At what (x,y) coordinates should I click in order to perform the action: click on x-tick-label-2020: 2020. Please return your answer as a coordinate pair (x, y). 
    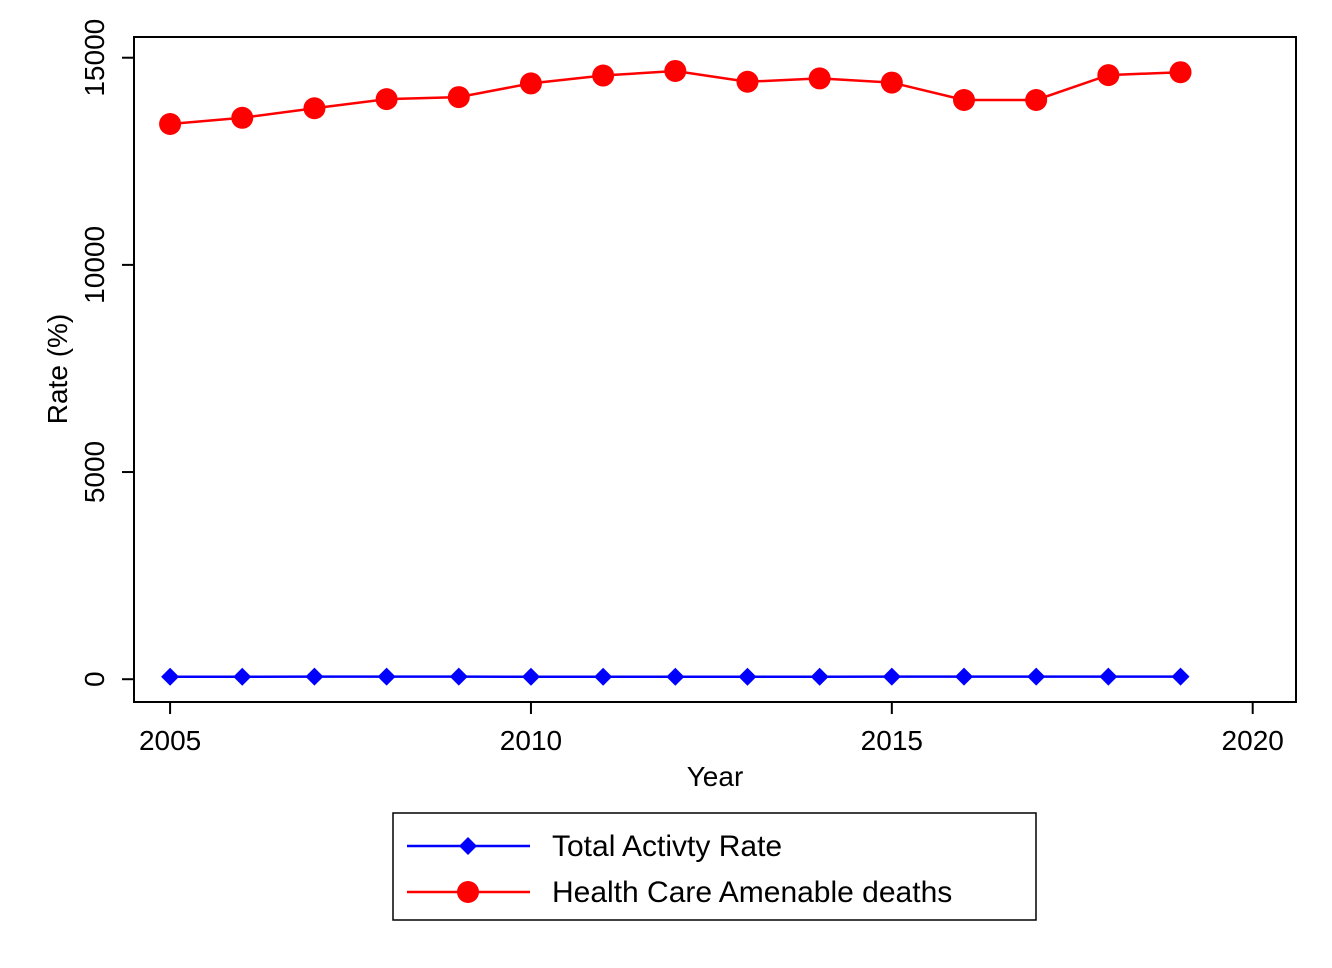
    Looking at the image, I should click on (1253, 740).